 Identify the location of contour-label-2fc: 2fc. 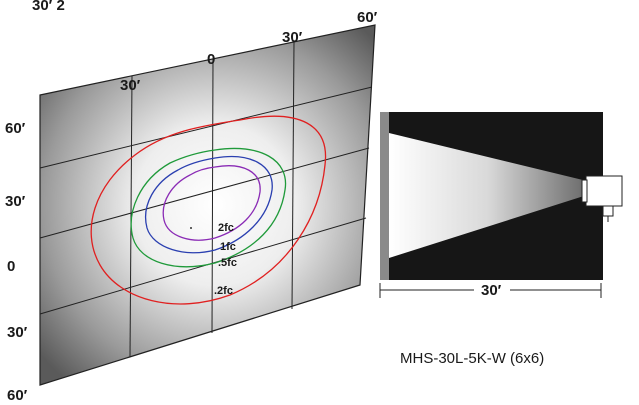
(226, 228).